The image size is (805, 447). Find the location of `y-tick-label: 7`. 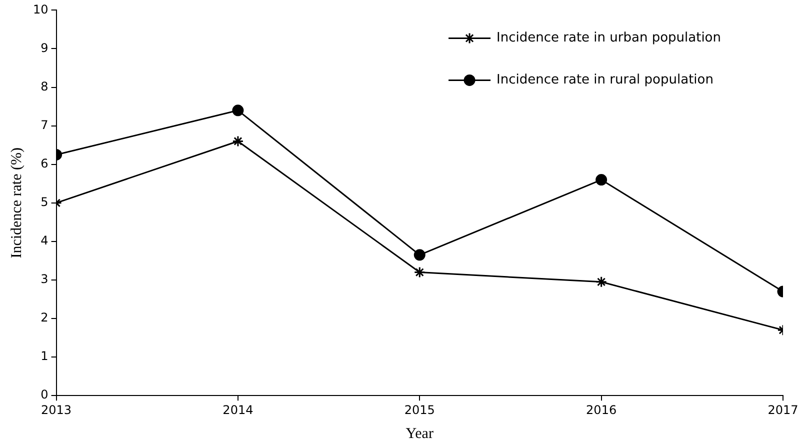

y-tick-label: 7 is located at coordinates (44, 125).